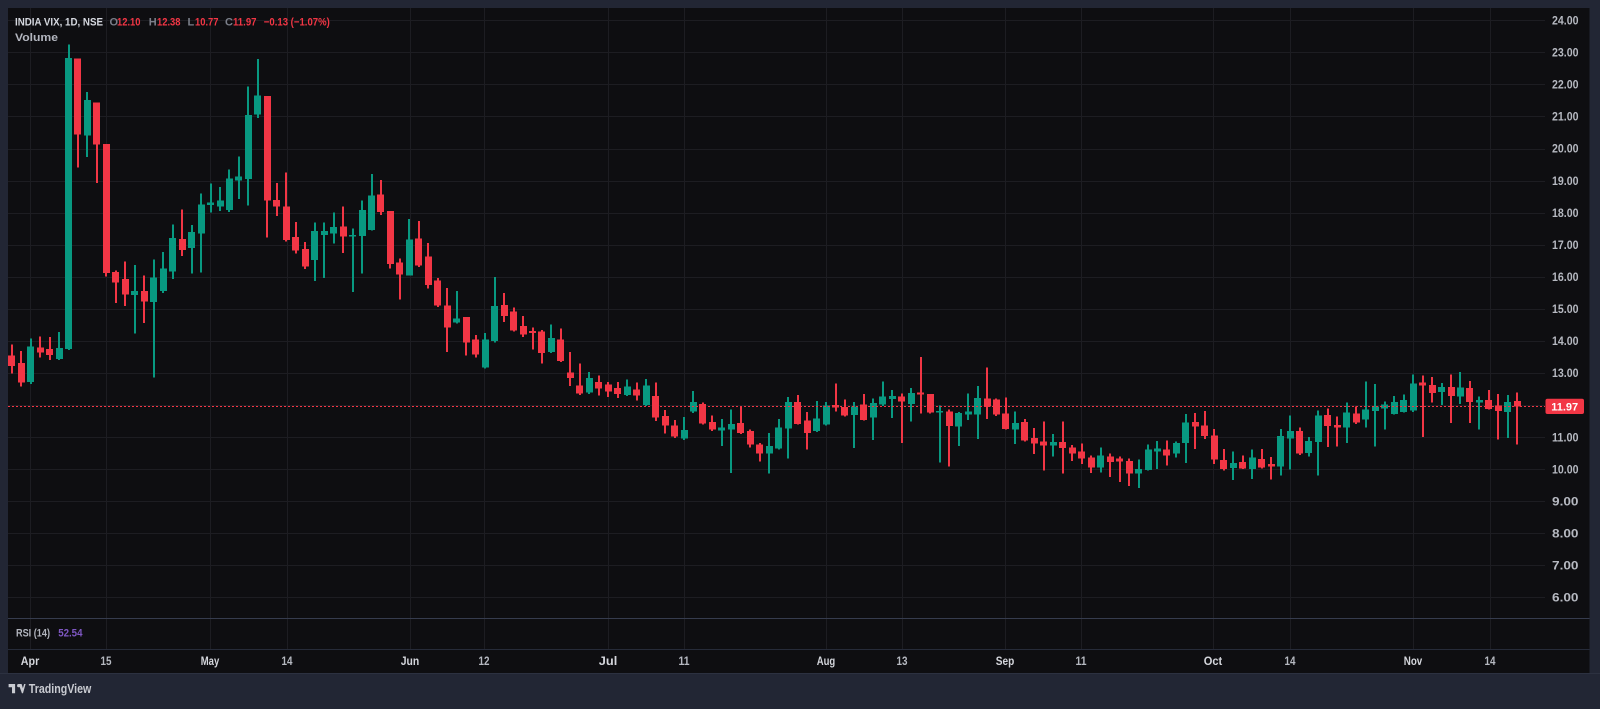 The image size is (1600, 709). What do you see at coordinates (30, 661) in the screenshot?
I see `svg-text: Apr` at bounding box center [30, 661].